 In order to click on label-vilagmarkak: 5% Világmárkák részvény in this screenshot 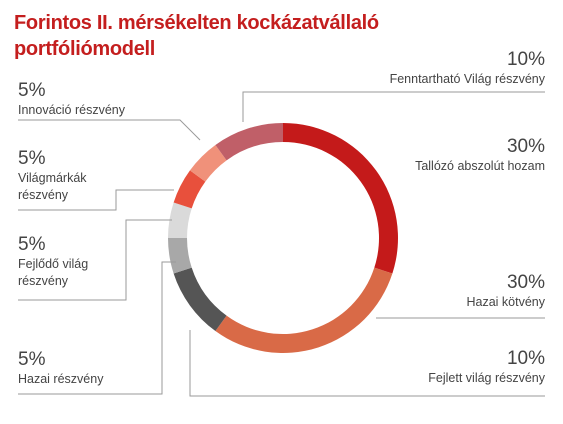, I will do `click(52, 176)`.